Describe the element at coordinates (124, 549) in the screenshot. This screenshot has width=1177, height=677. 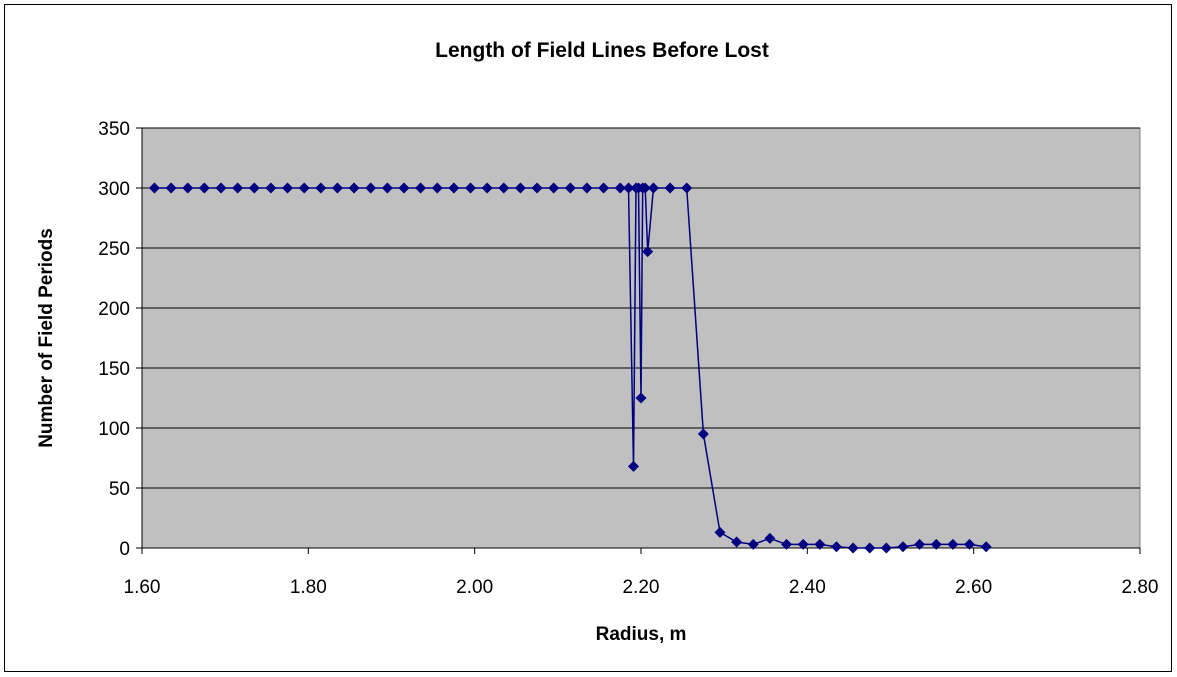
I see `y-tick-label: 0` at that location.